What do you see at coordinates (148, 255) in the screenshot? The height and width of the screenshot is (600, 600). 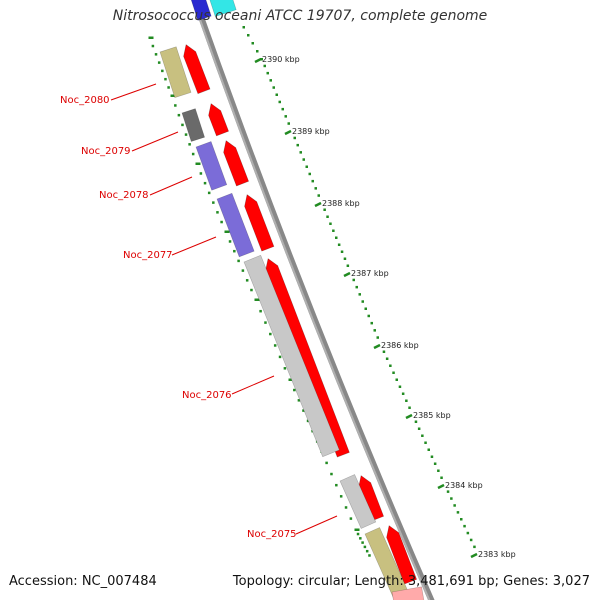 I see `gene-label: Noc_2077` at bounding box center [148, 255].